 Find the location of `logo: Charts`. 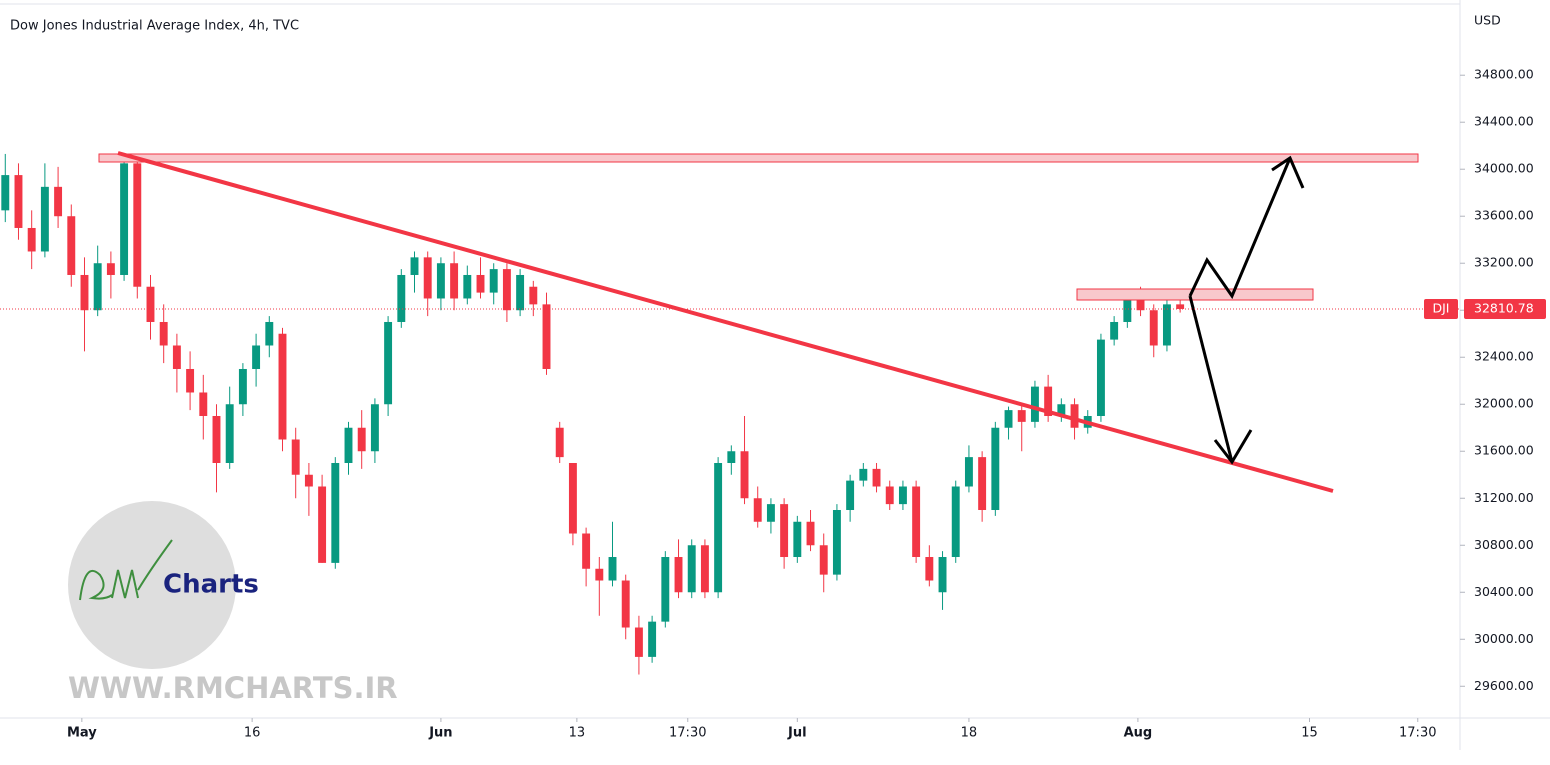

logo: Charts is located at coordinates (163, 585).